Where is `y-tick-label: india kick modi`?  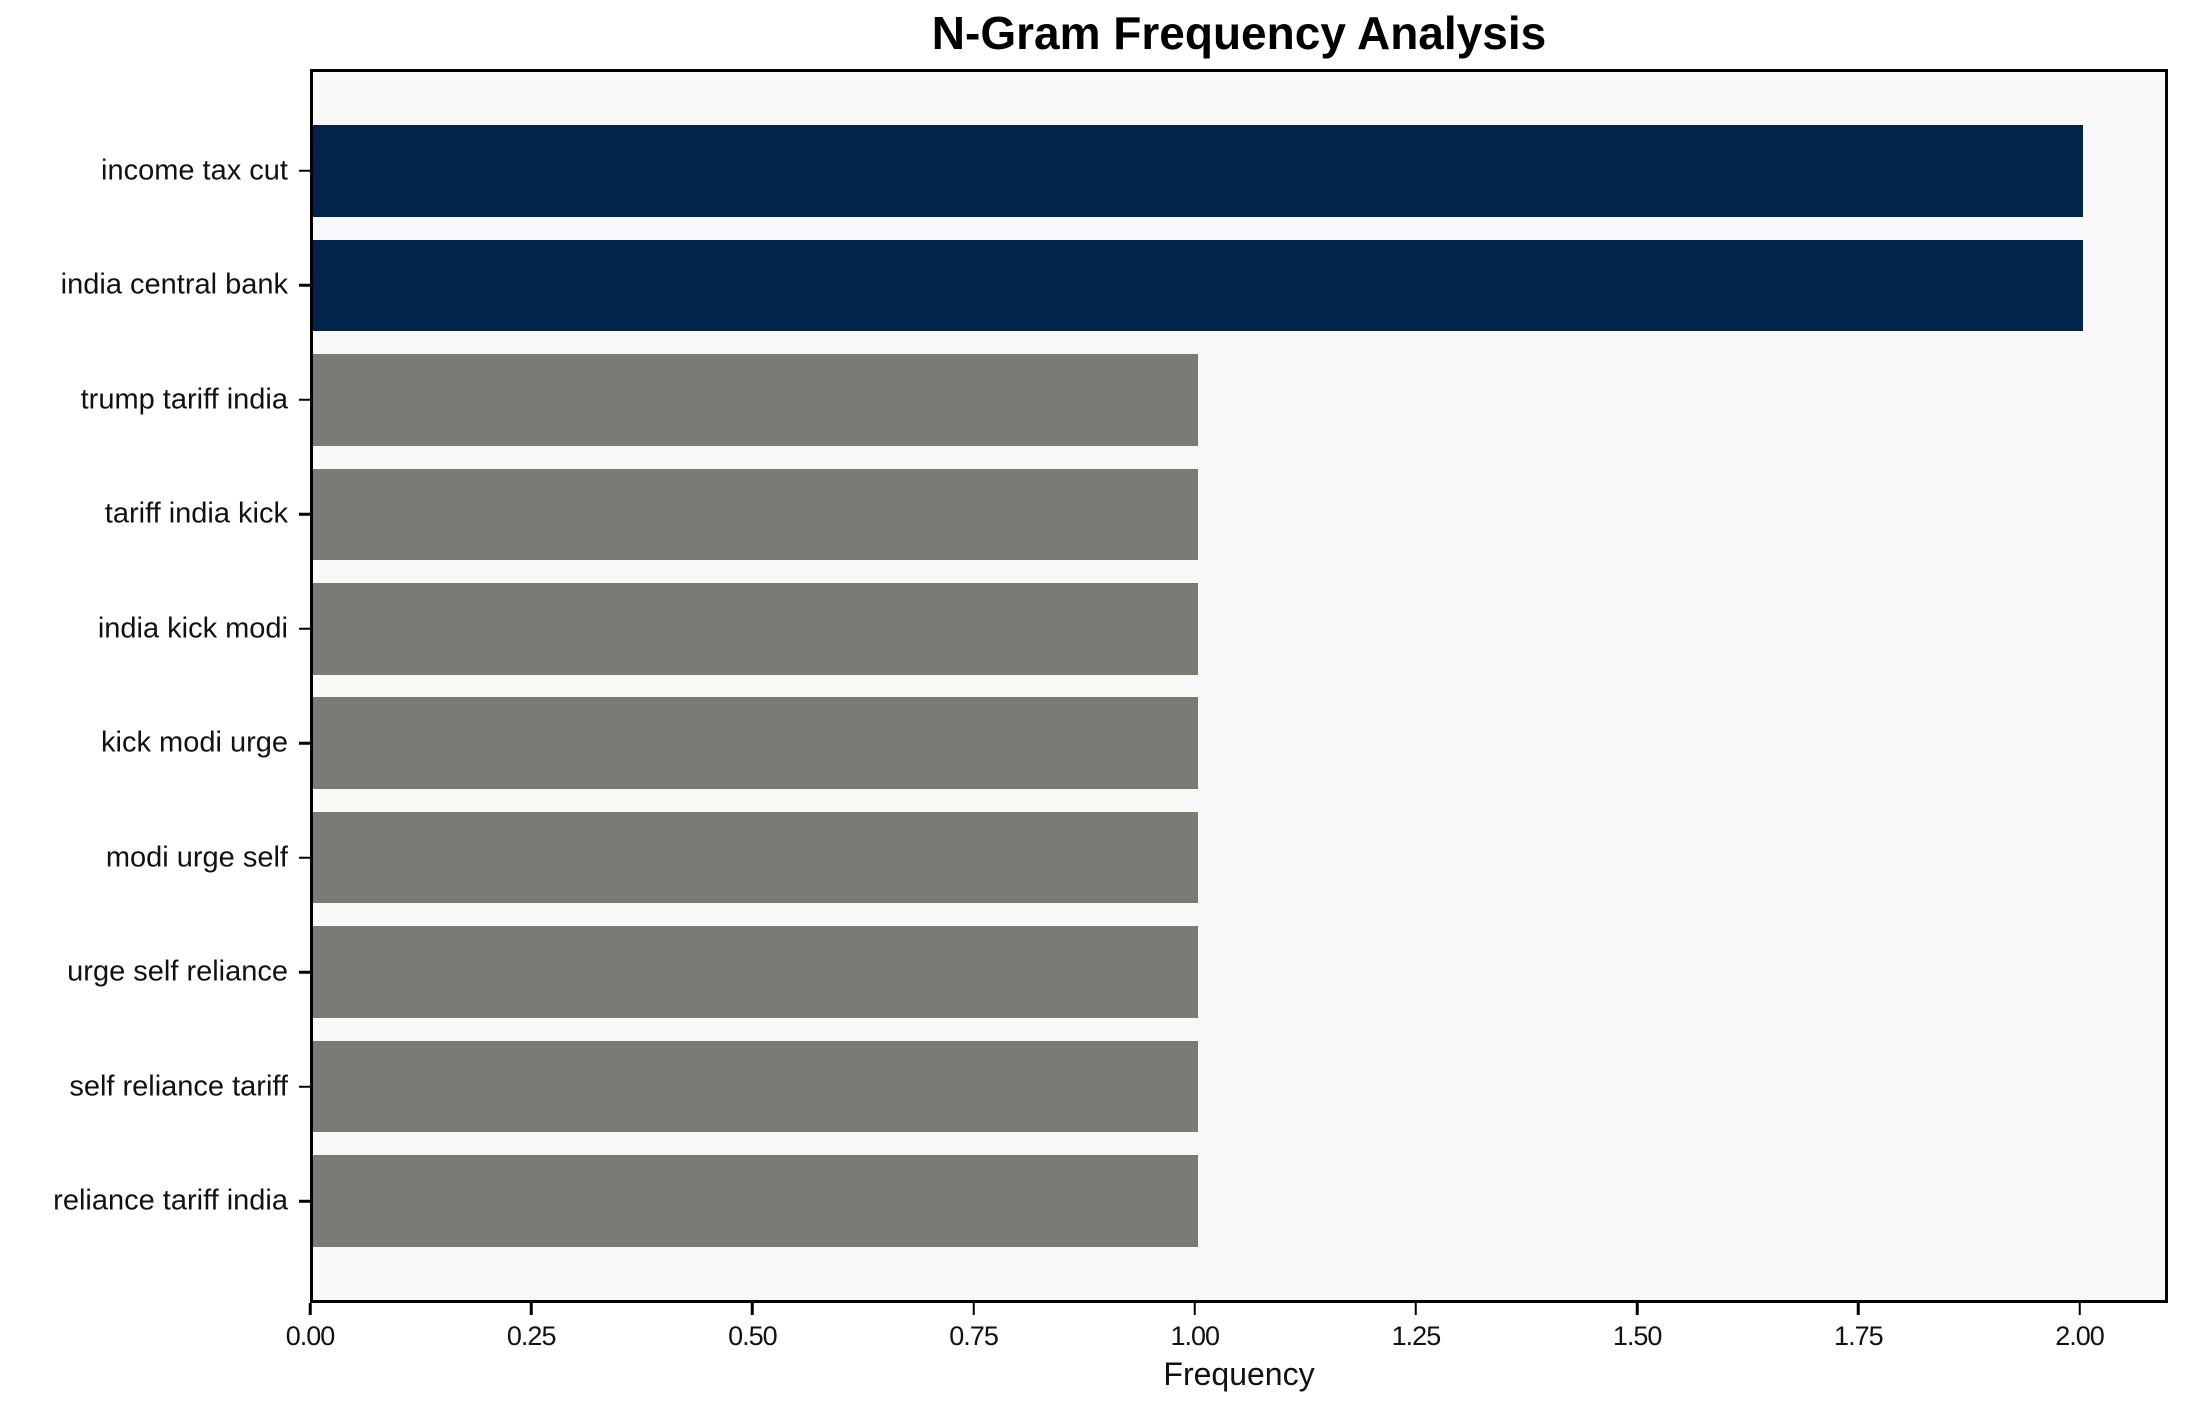 y-tick-label: india kick modi is located at coordinates (192, 628).